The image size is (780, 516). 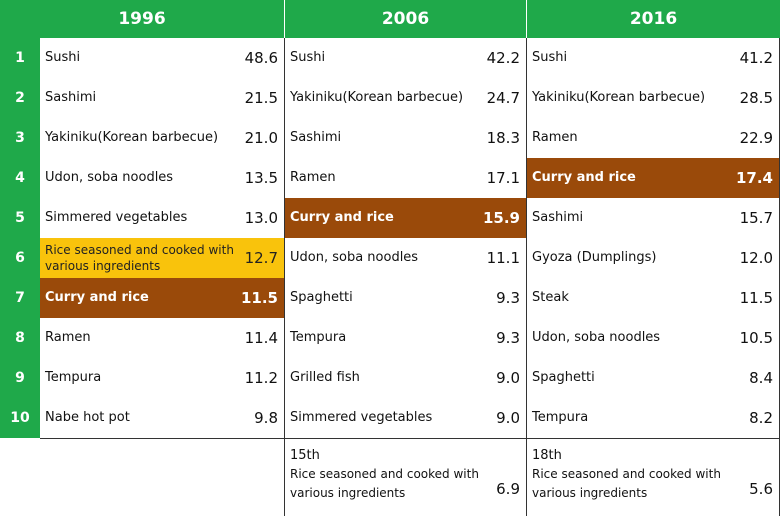 What do you see at coordinates (754, 178) in the screenshot?
I see `item-value: 17.4` at bounding box center [754, 178].